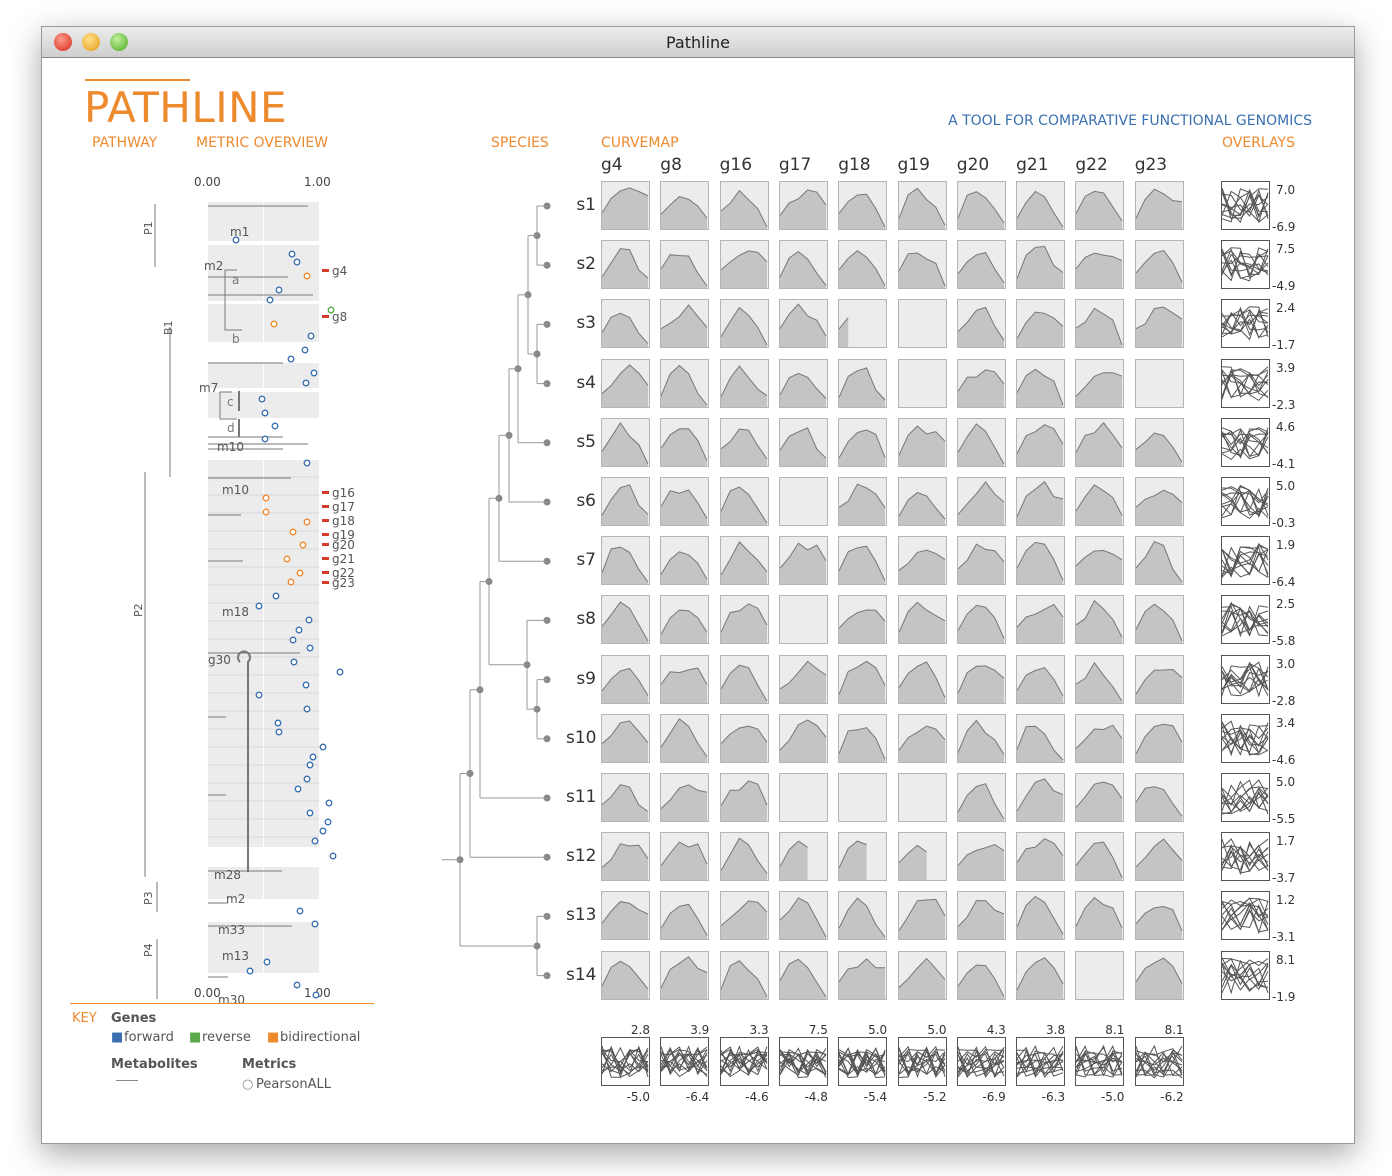 Image resolution: width=1392 pixels, height=1176 pixels. Describe the element at coordinates (586, 560) in the screenshot. I see `species-label: s7` at that location.